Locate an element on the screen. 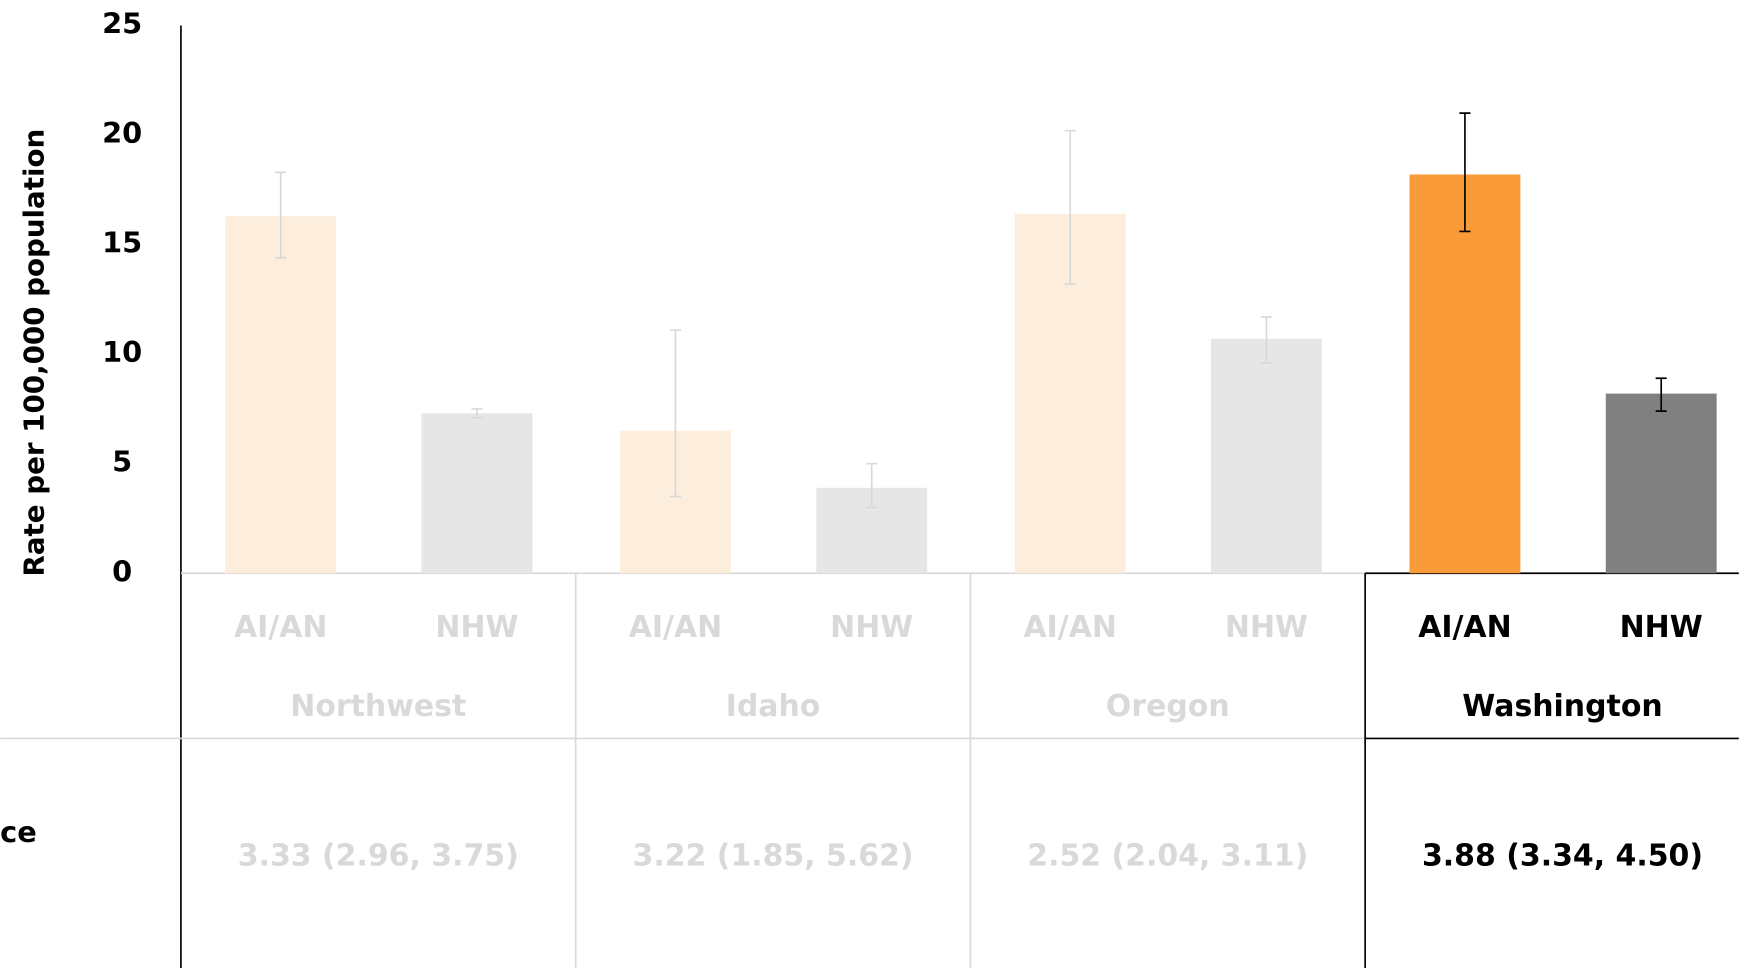 The width and height of the screenshot is (1739, 968). table-cell: 3.33 (2.96, 3.75) is located at coordinates (378, 856).